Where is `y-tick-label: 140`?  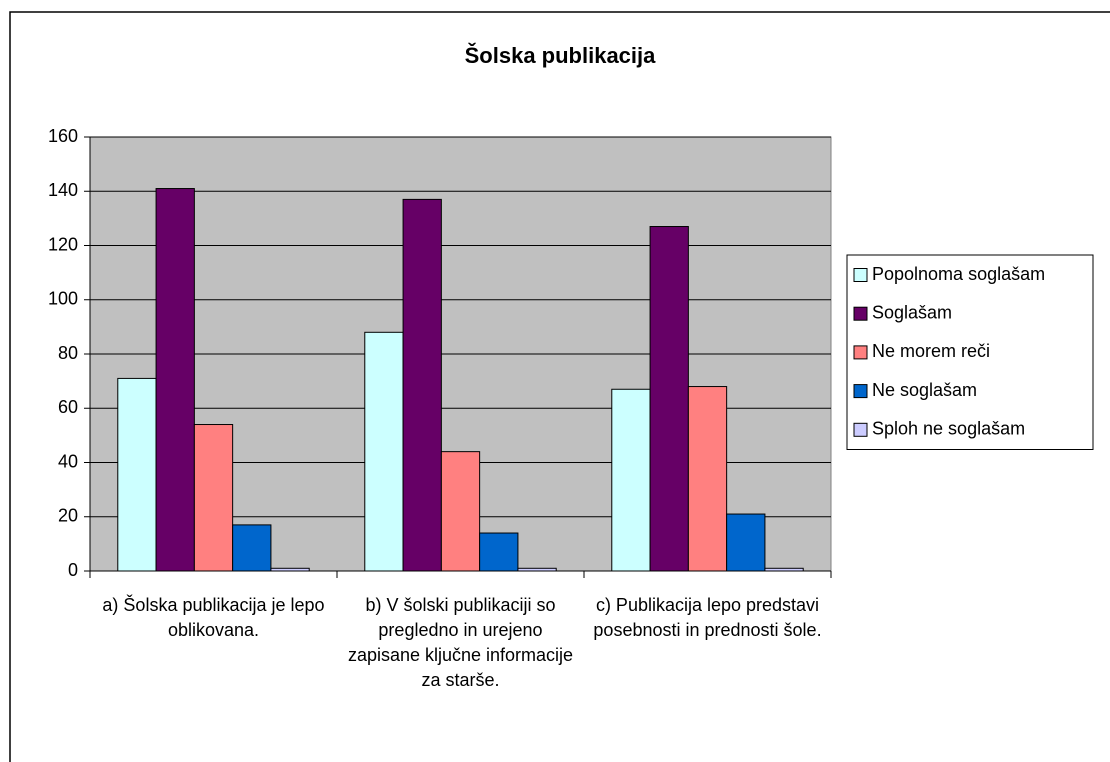
y-tick-label: 140 is located at coordinates (63, 190).